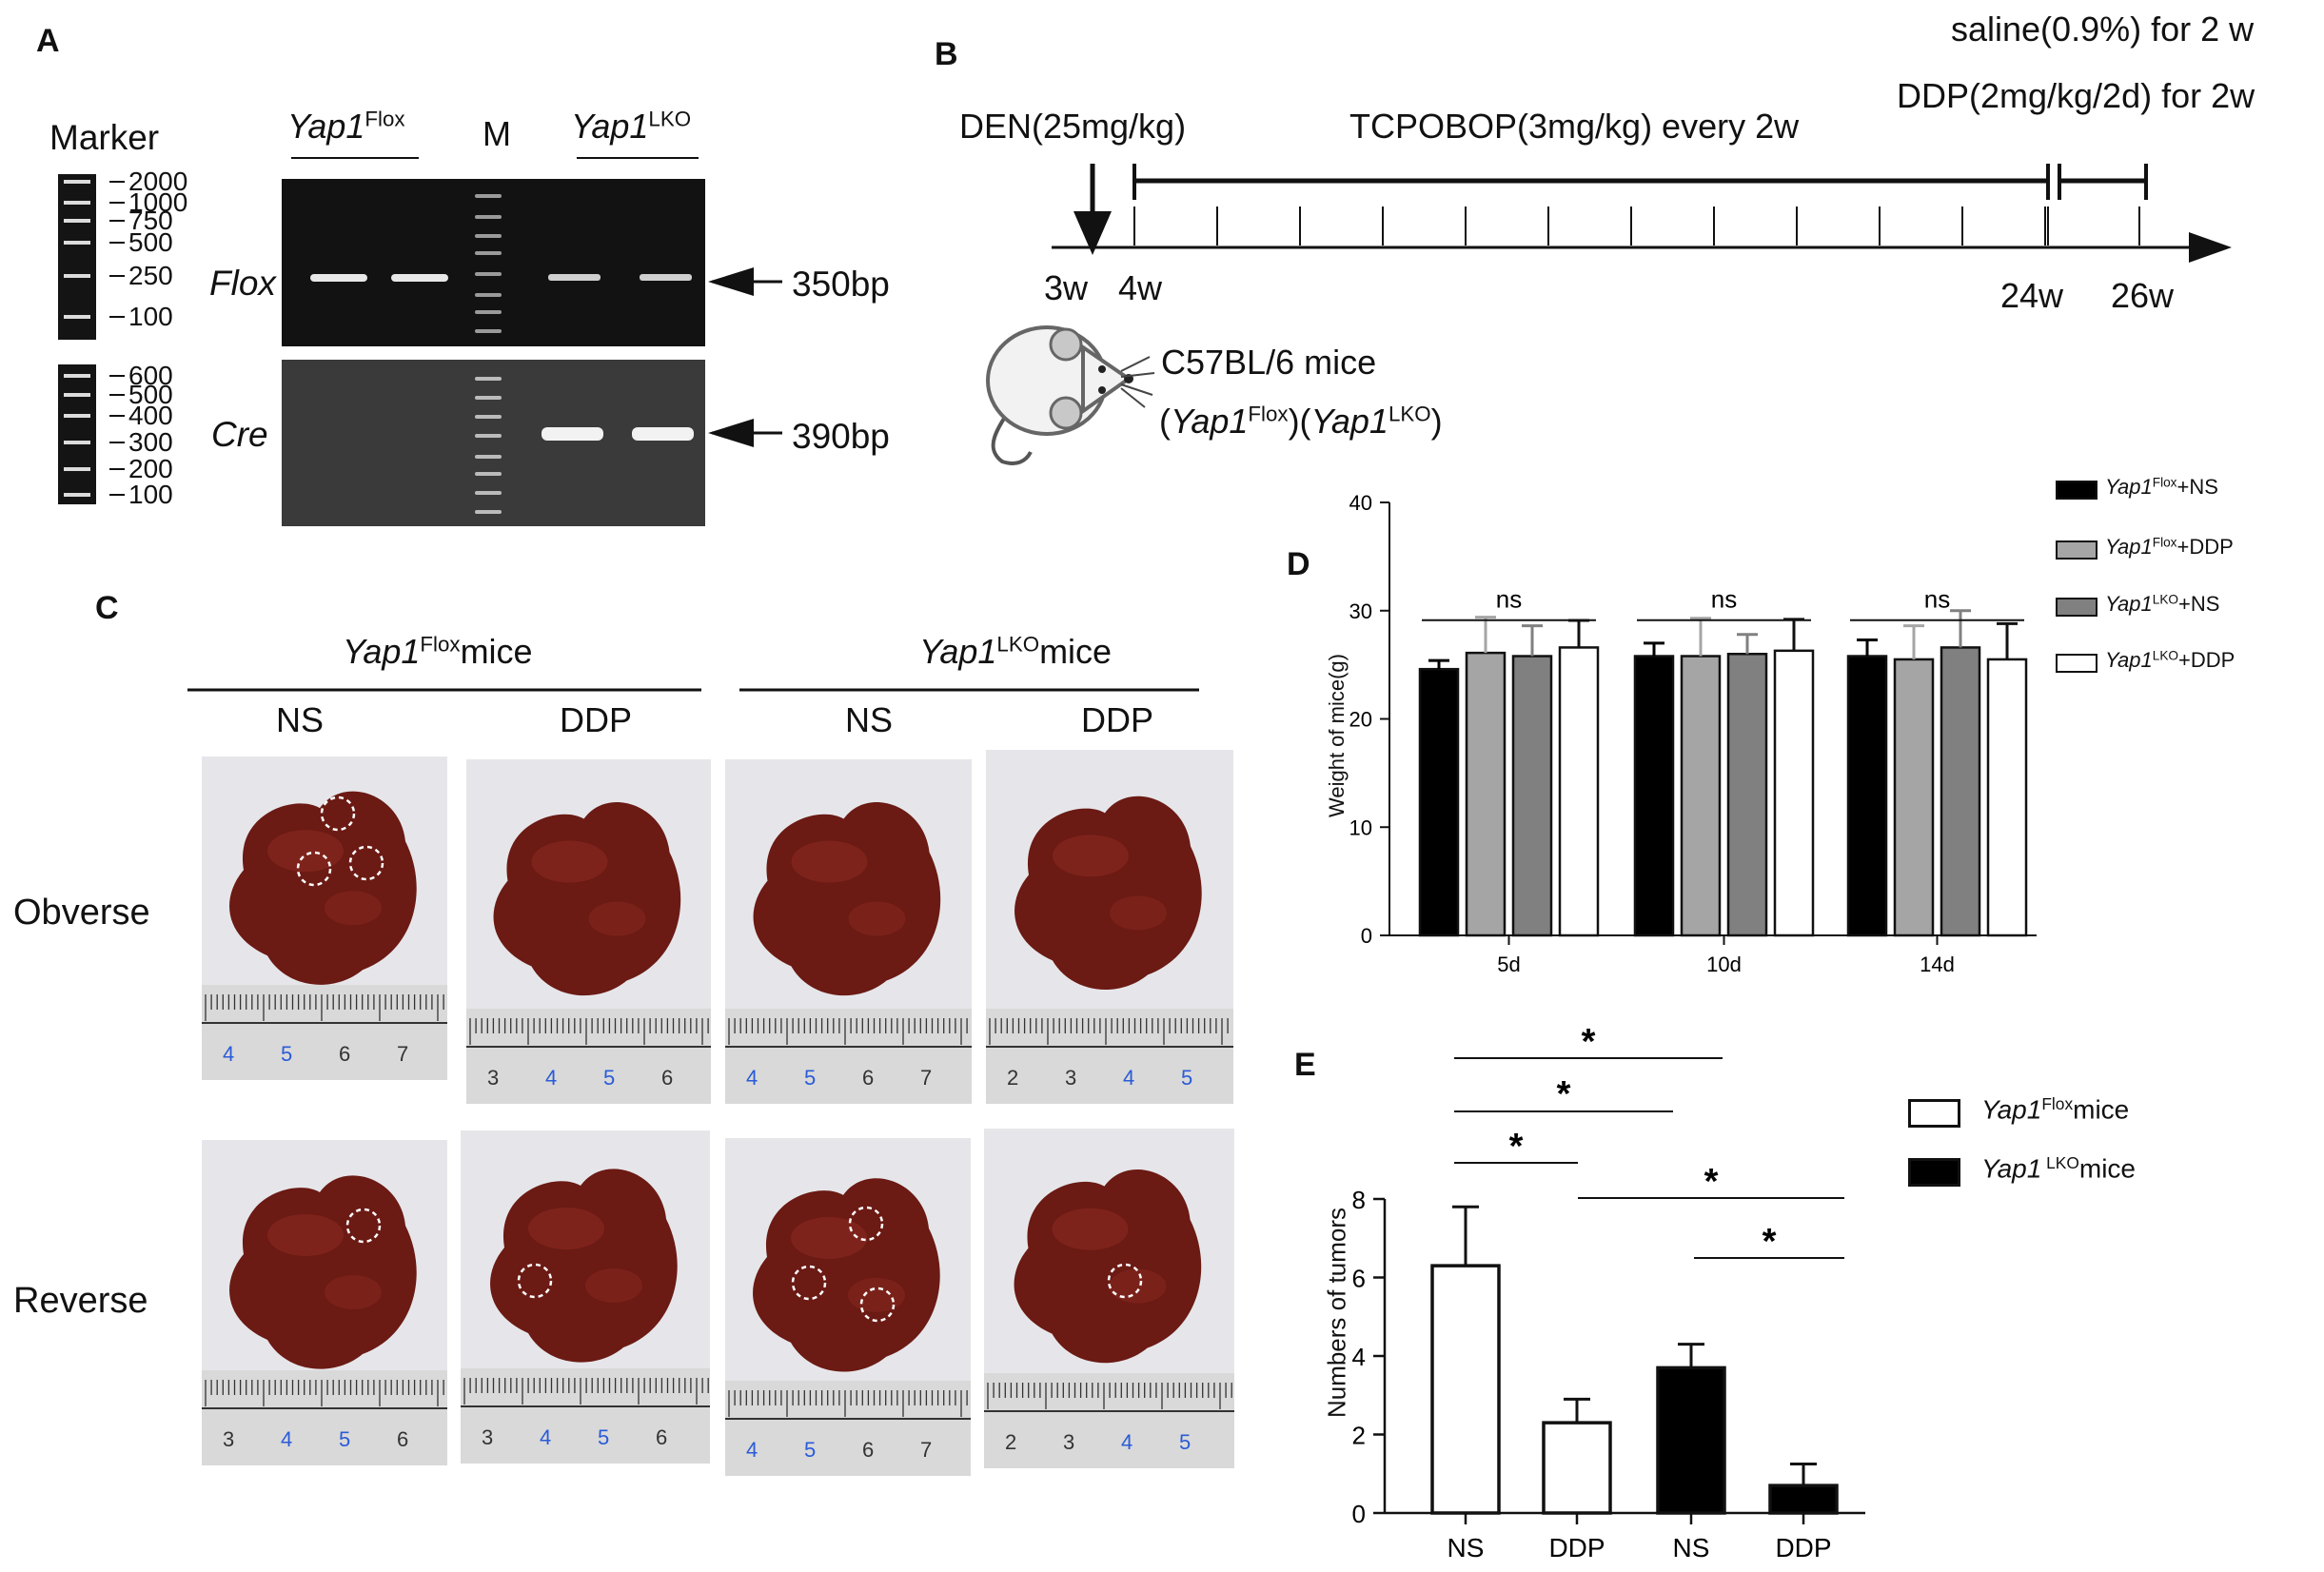 This screenshot has height=1572, width=2324. Describe the element at coordinates (1359, 1514) in the screenshot. I see `chart-e-ytick-label: 0` at that location.